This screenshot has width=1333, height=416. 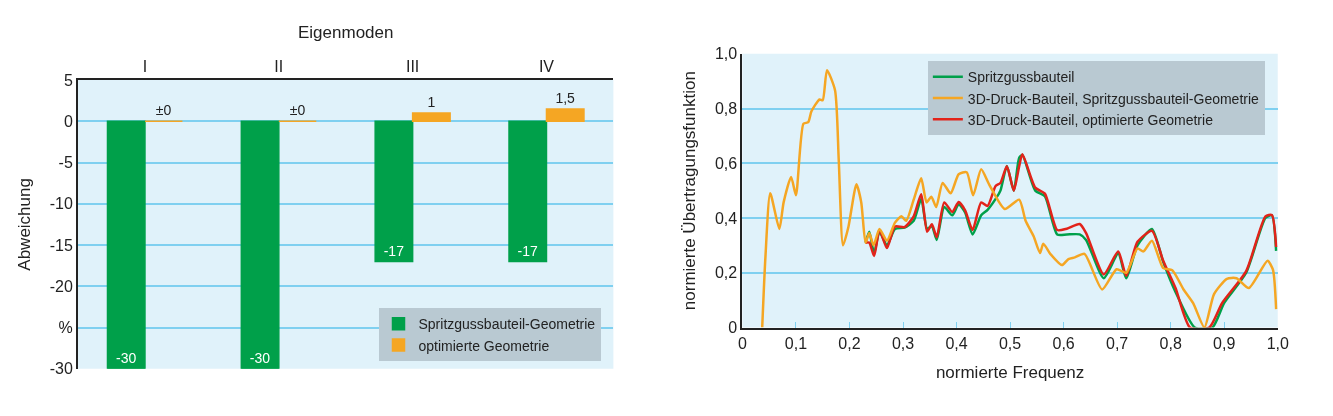 What do you see at coordinates (65, 328) in the screenshot?
I see `y-tick-label: %` at bounding box center [65, 328].